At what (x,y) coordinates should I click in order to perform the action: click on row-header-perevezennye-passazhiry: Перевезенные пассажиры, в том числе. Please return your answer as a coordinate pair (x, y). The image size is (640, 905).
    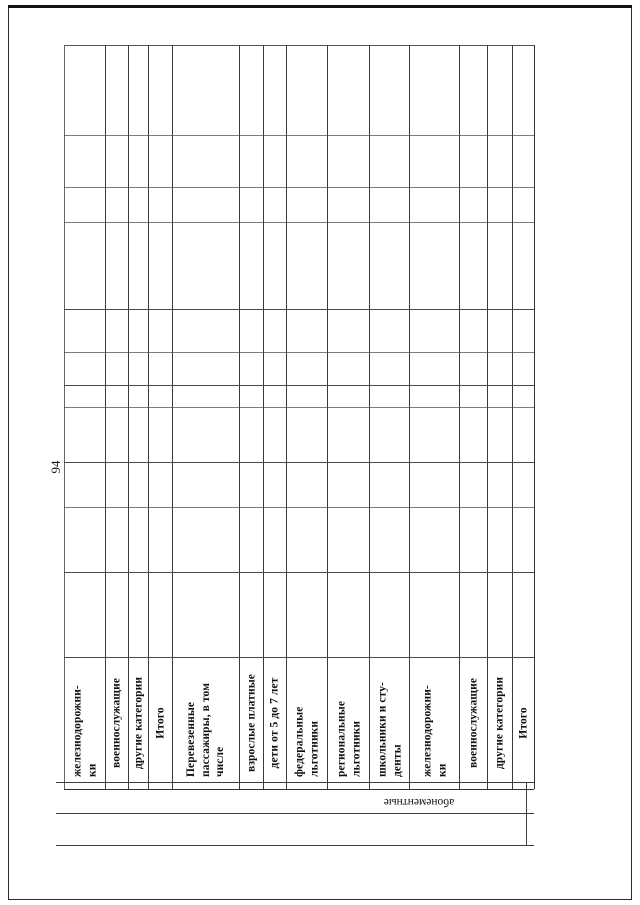
    Looking at the image, I should click on (206, 723).